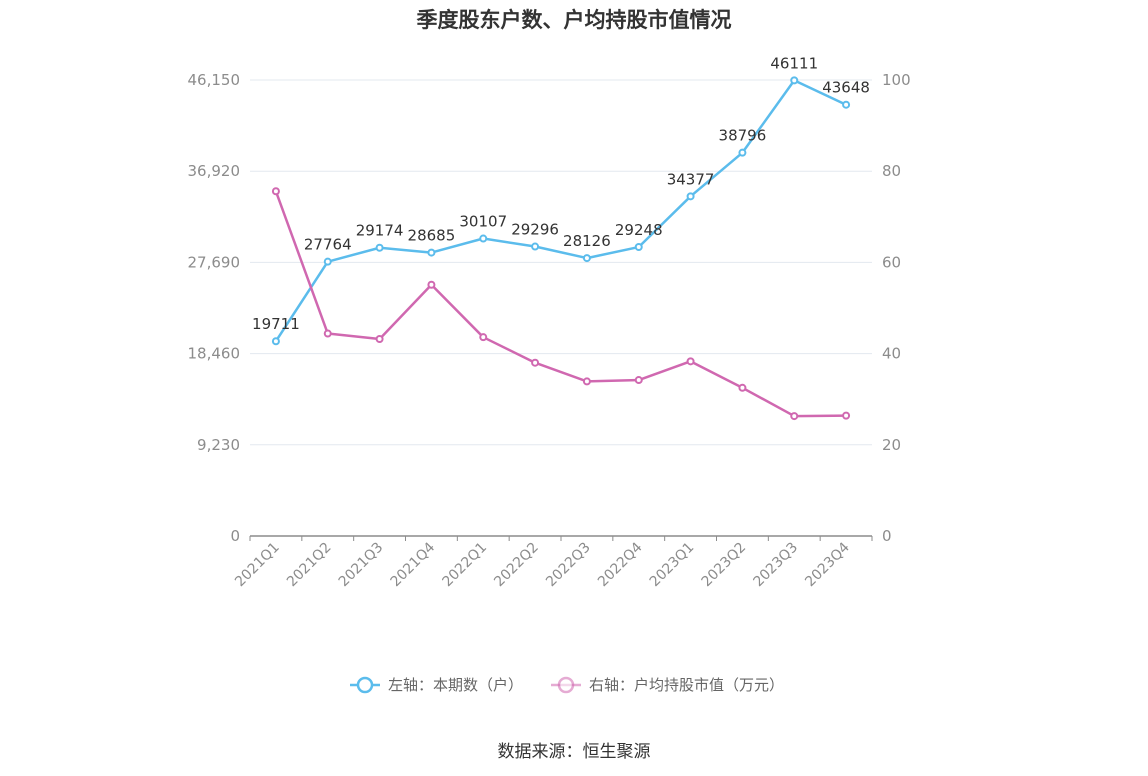 This screenshot has width=1148, height=776. Describe the element at coordinates (891, 262) in the screenshot. I see `y-right-tick-label: 60` at that location.